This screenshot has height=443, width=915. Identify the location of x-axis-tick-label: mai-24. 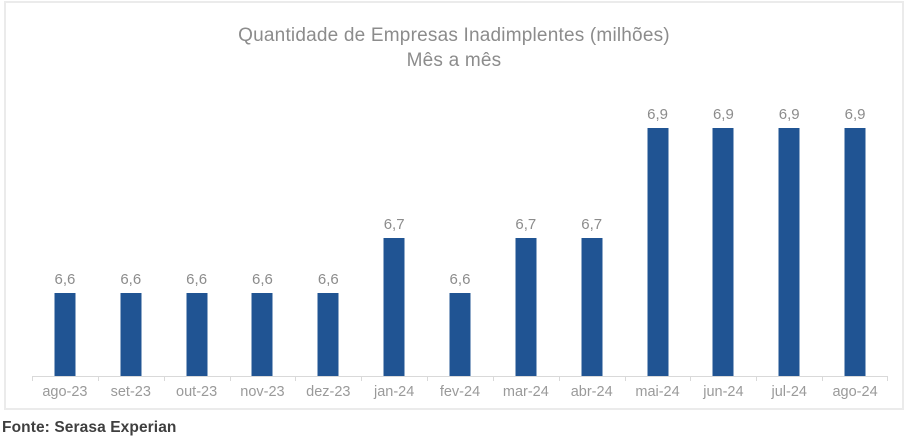
(657, 392).